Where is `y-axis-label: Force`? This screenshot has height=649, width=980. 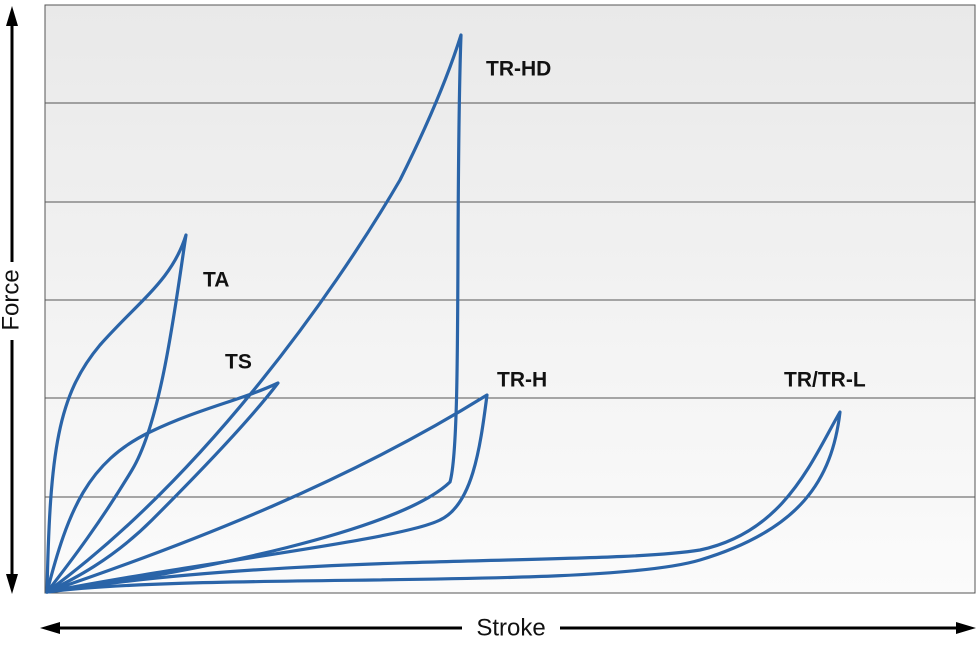
y-axis-label: Force is located at coordinates (12, 299).